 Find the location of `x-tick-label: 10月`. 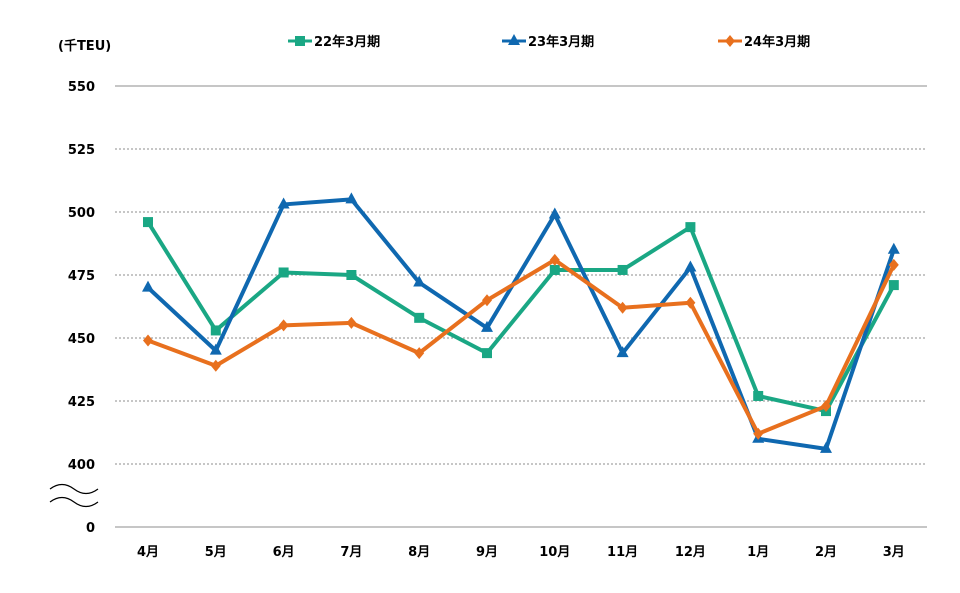

x-tick-label: 10月 is located at coordinates (554, 552).